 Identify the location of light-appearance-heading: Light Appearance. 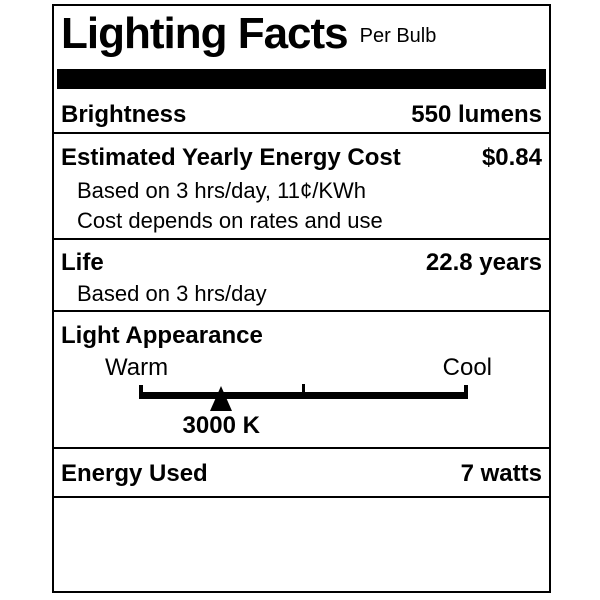
(162, 335).